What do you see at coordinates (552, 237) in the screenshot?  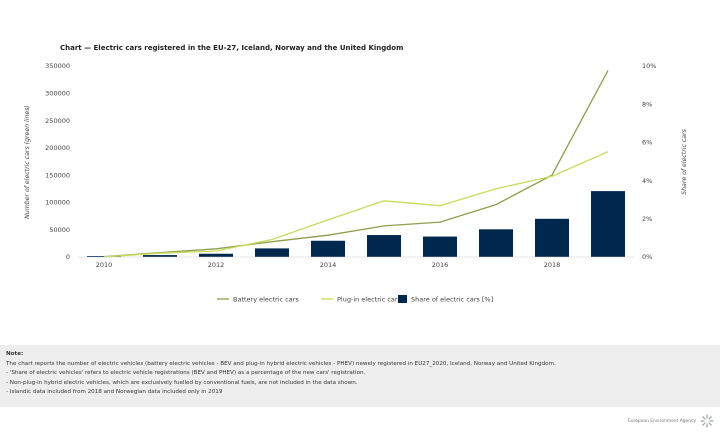 I see `bar-share-2018` at bounding box center [552, 237].